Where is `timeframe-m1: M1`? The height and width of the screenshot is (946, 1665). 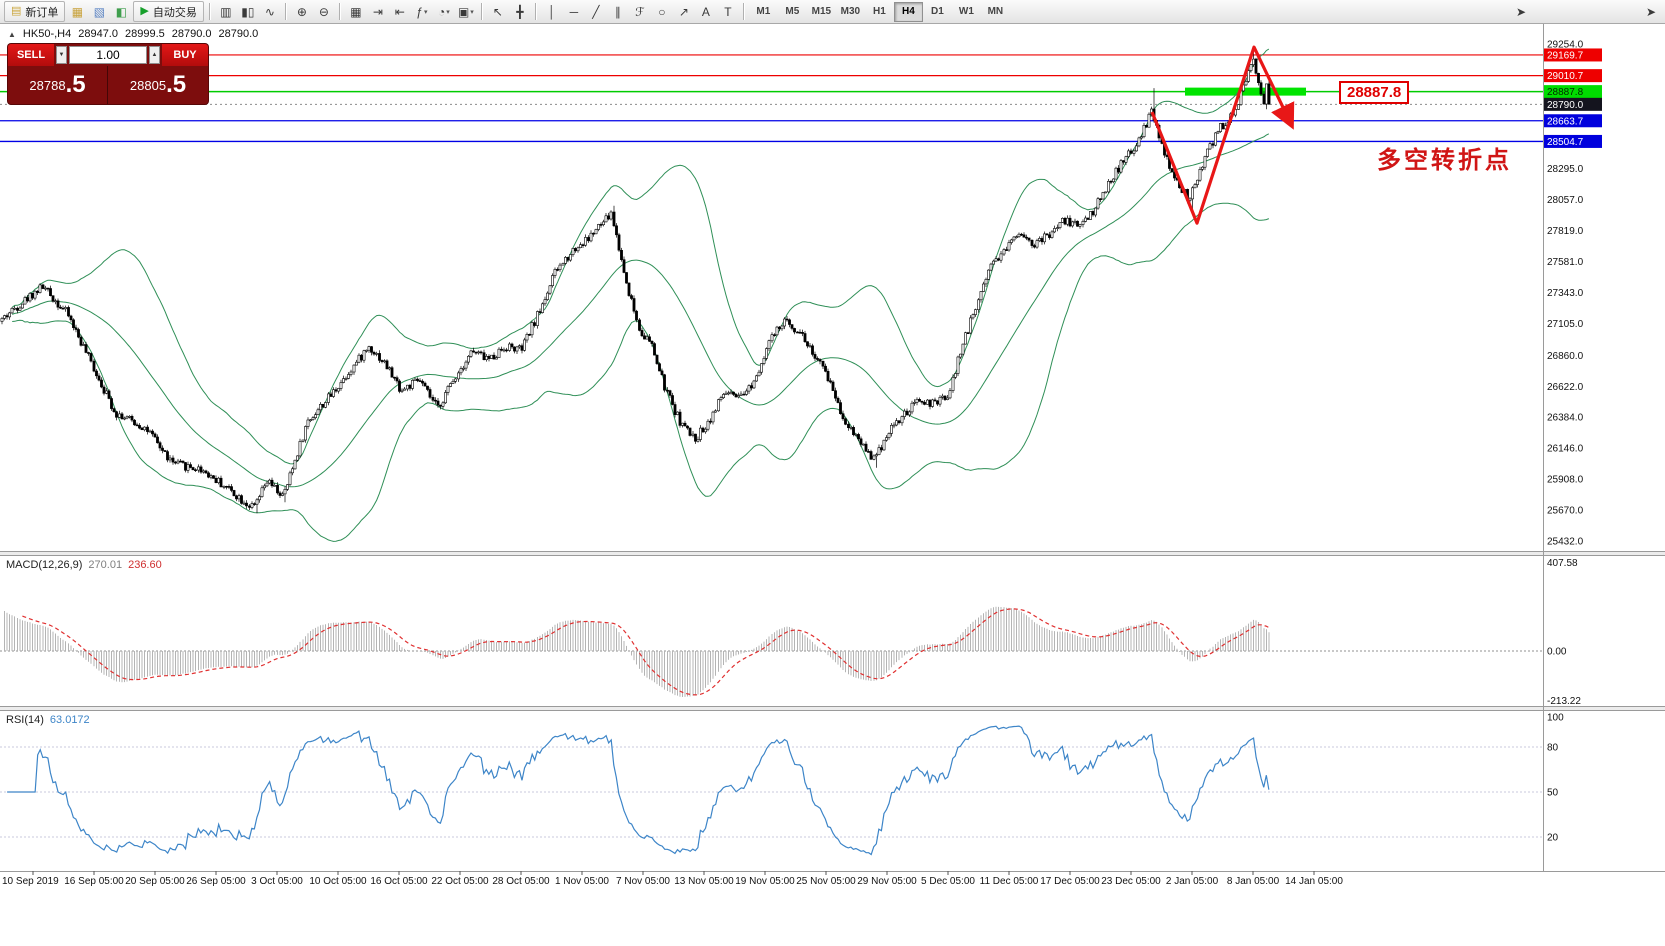 timeframe-m1: M1 is located at coordinates (763, 11).